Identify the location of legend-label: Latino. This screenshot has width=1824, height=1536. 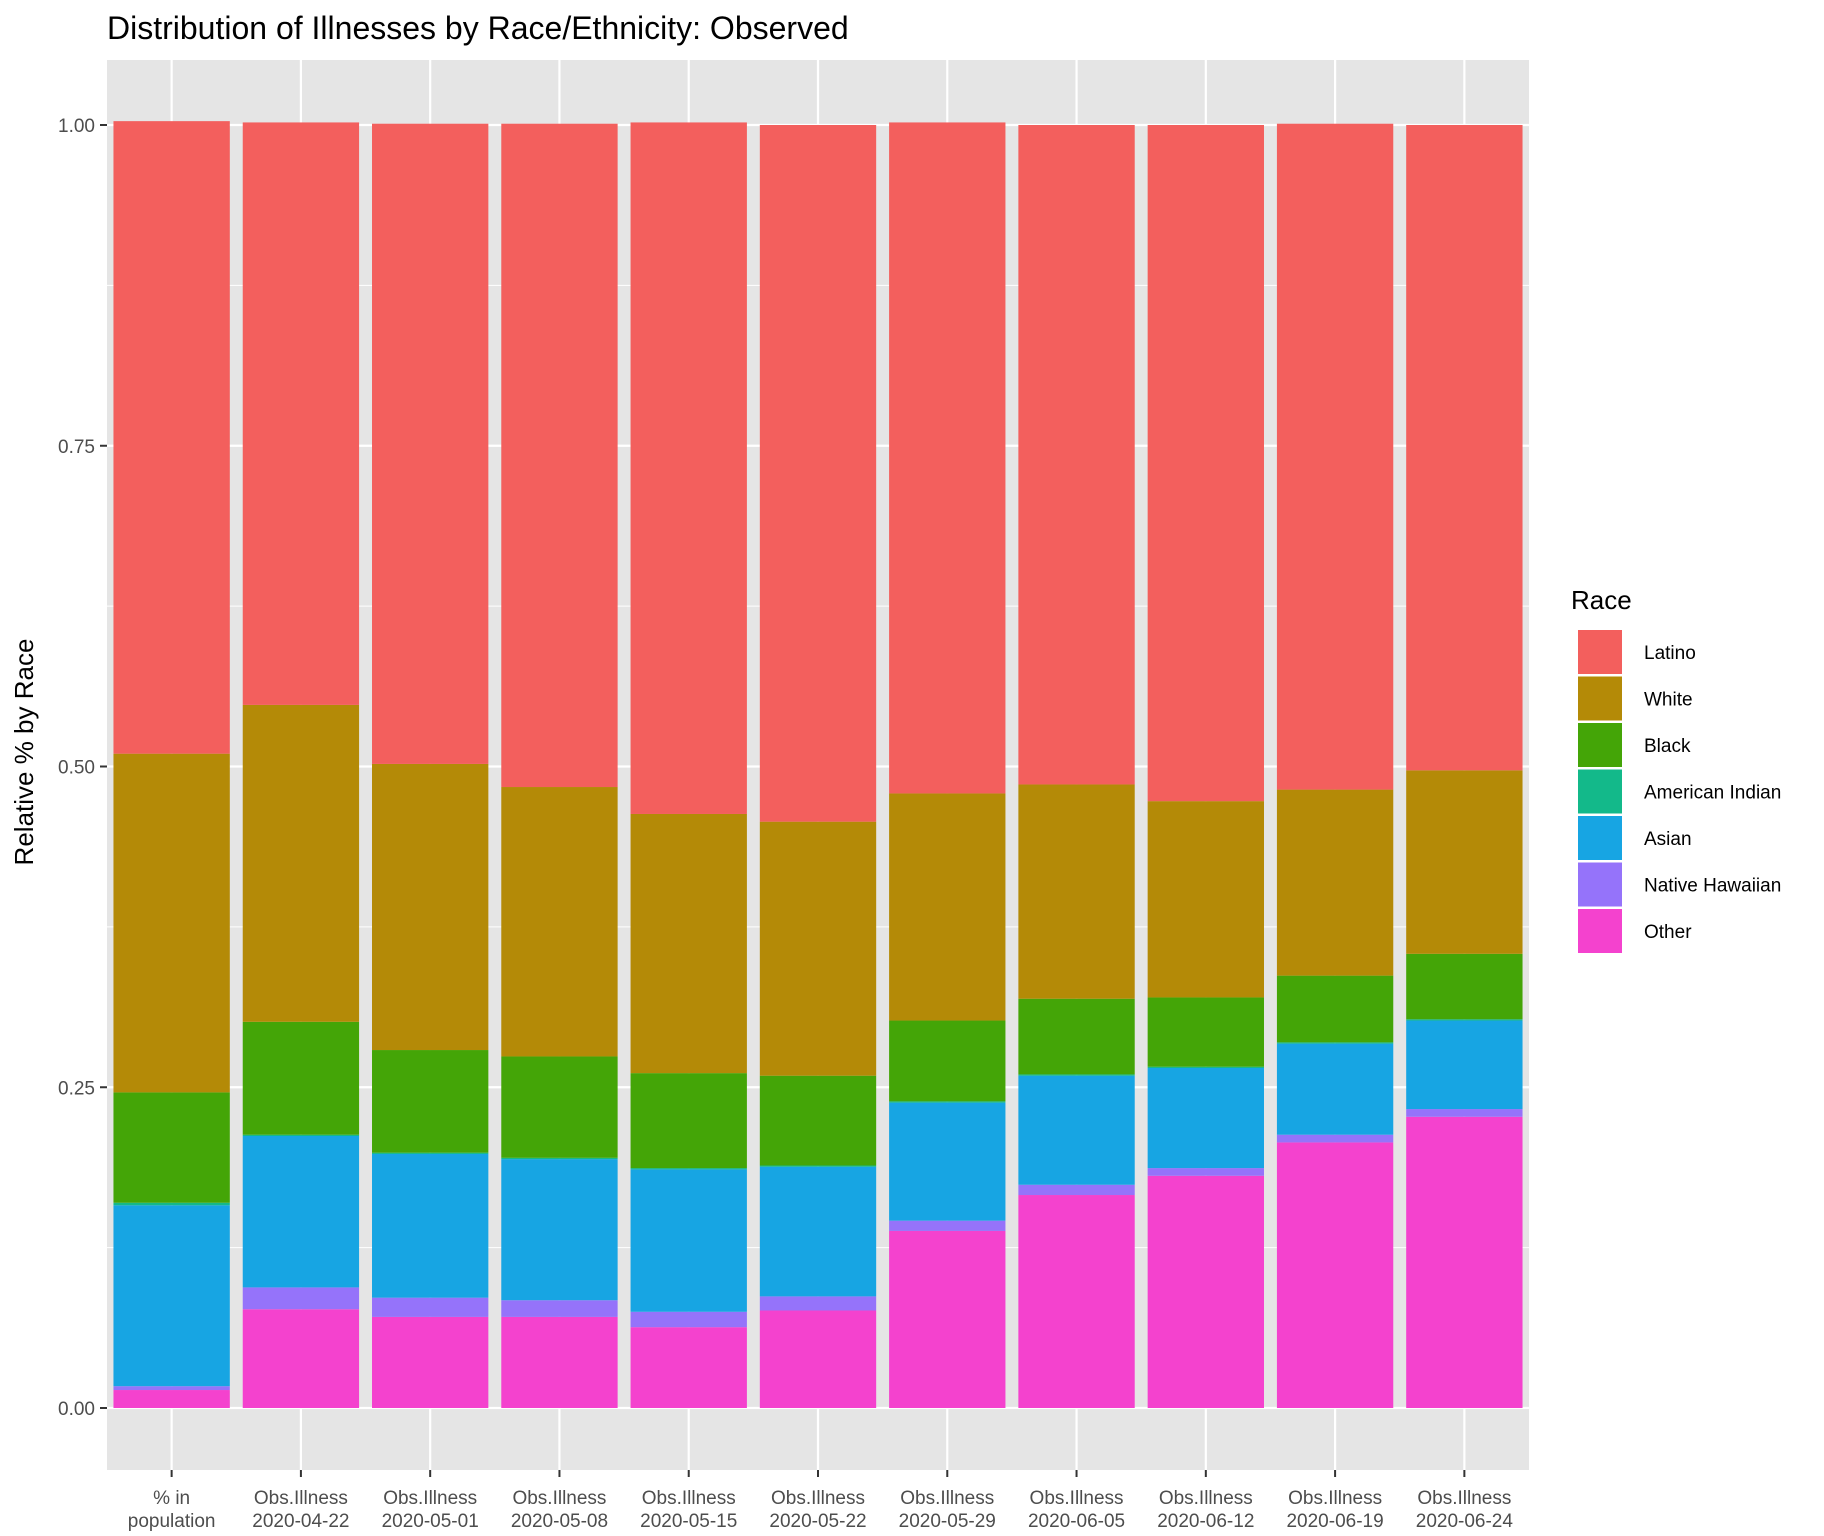
(1670, 653).